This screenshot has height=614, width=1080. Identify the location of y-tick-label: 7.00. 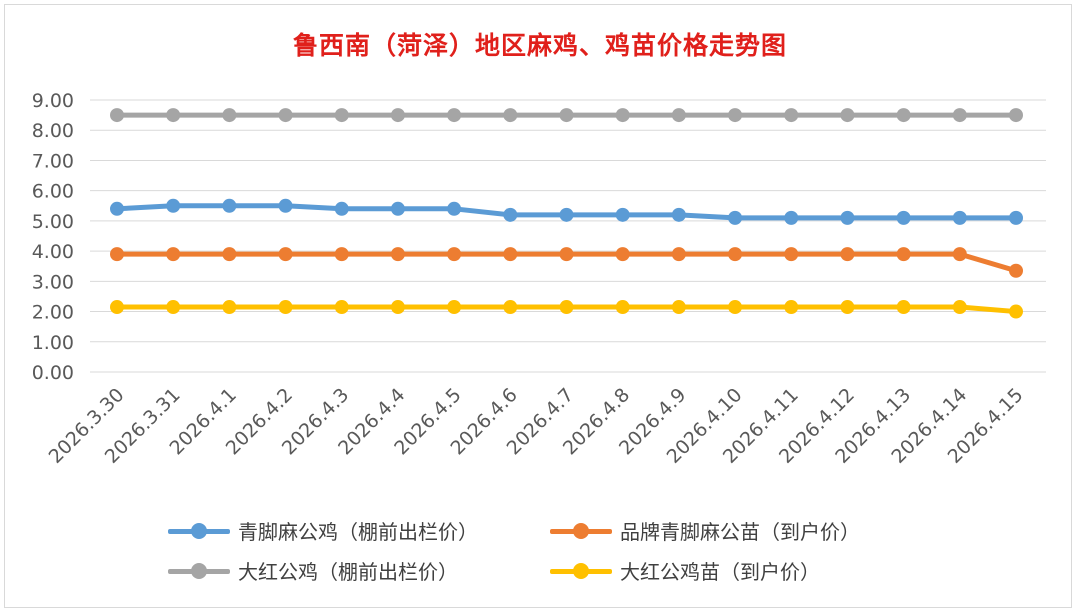
(53, 161).